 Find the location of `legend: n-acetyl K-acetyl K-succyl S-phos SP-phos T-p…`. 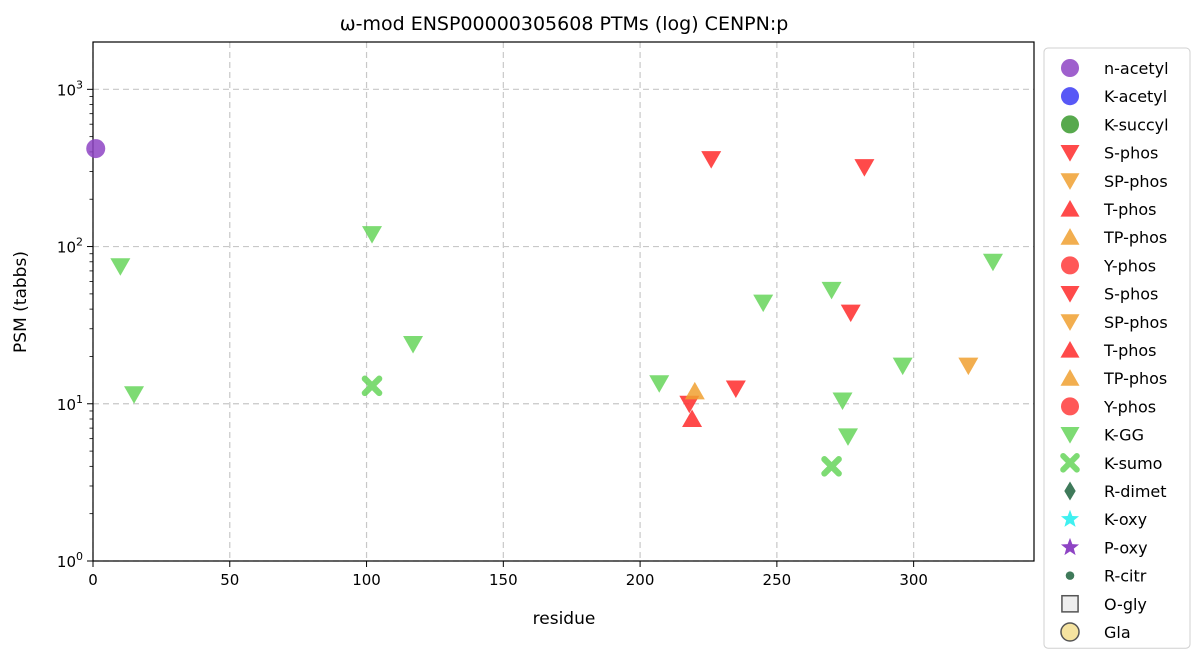

legend: n-acetyl K-acetyl K-succyl S-phos SP-phos T-p… is located at coordinates (1117, 348).